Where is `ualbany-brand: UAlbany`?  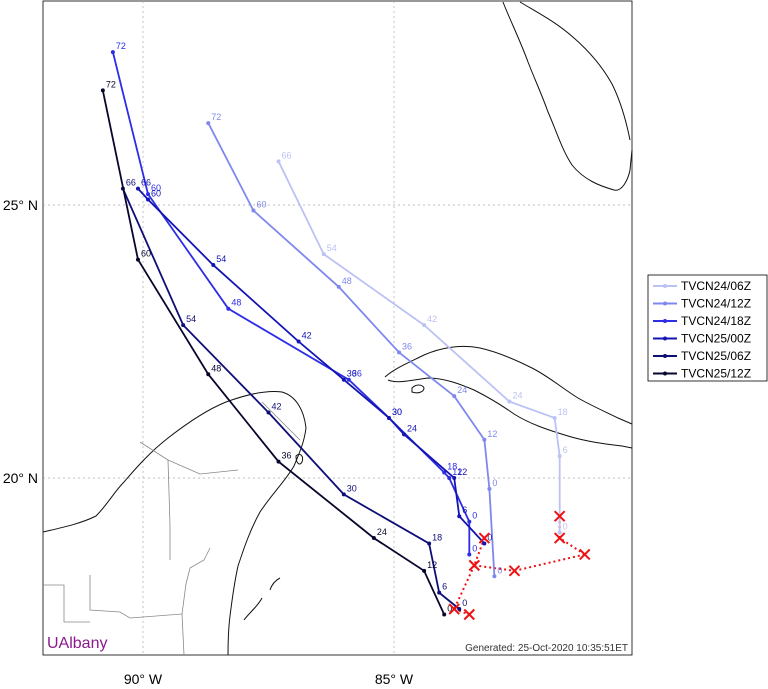
ualbany-brand: UAlbany is located at coordinates (77, 643).